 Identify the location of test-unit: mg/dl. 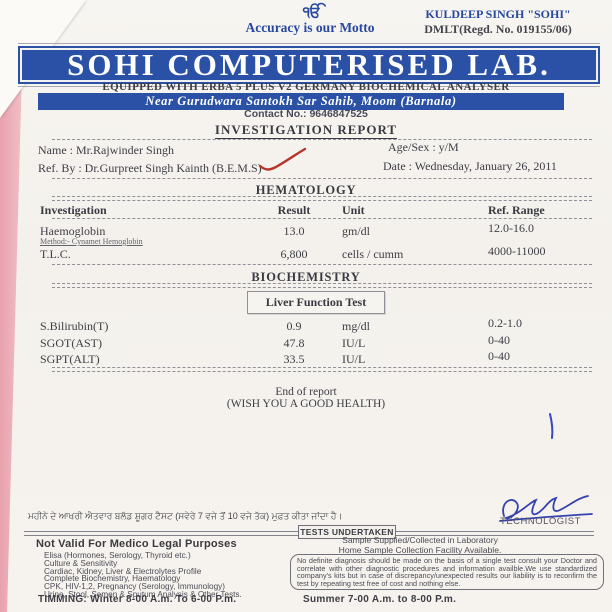
(356, 326).